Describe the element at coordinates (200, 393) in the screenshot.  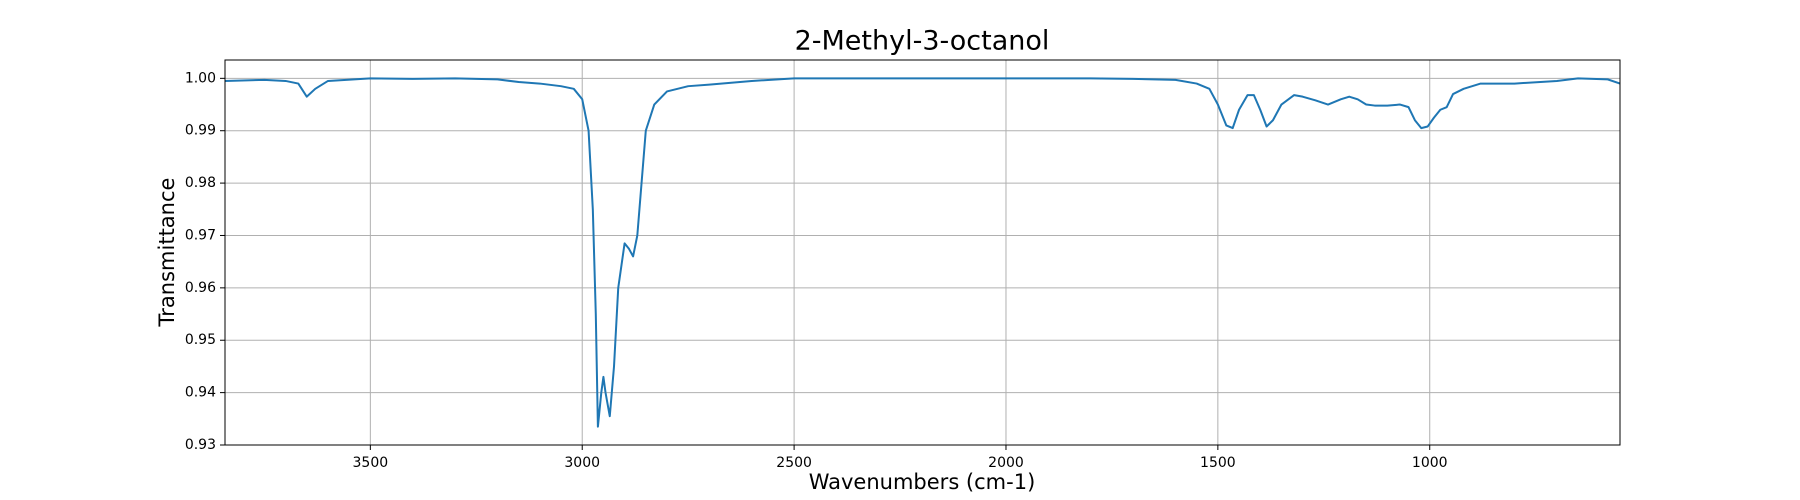
I see `y-tick-label: 0.94` at that location.